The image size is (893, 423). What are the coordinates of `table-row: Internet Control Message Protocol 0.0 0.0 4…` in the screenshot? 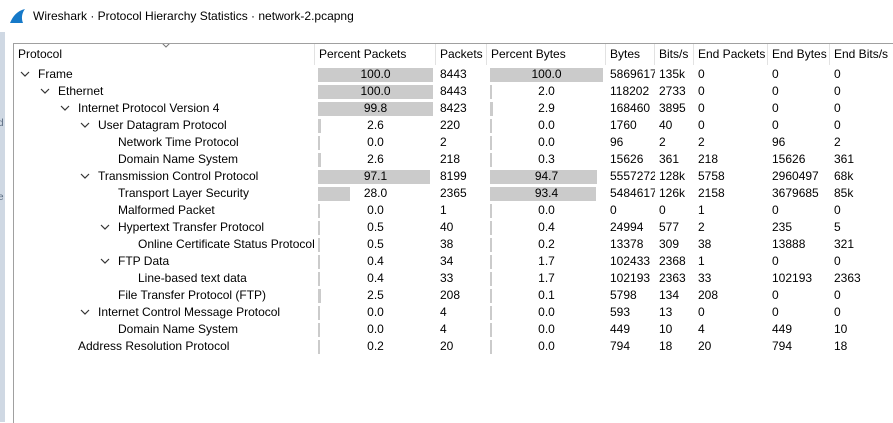 It's located at (453, 312).